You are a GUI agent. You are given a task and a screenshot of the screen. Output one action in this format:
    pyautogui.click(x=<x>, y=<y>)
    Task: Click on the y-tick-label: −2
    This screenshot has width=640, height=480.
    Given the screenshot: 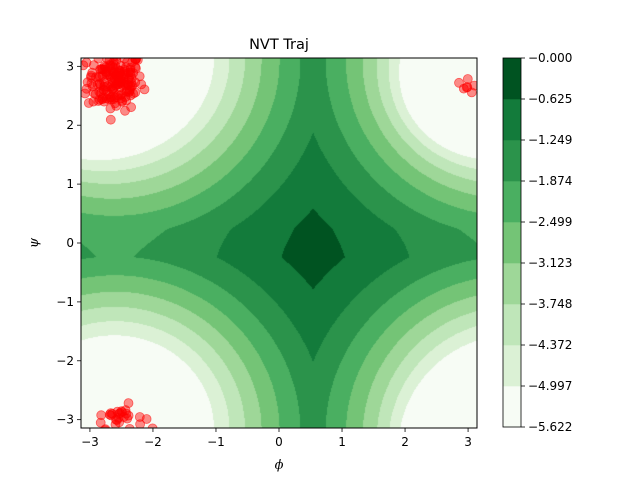 What is the action you would take?
    pyautogui.click(x=65, y=361)
    